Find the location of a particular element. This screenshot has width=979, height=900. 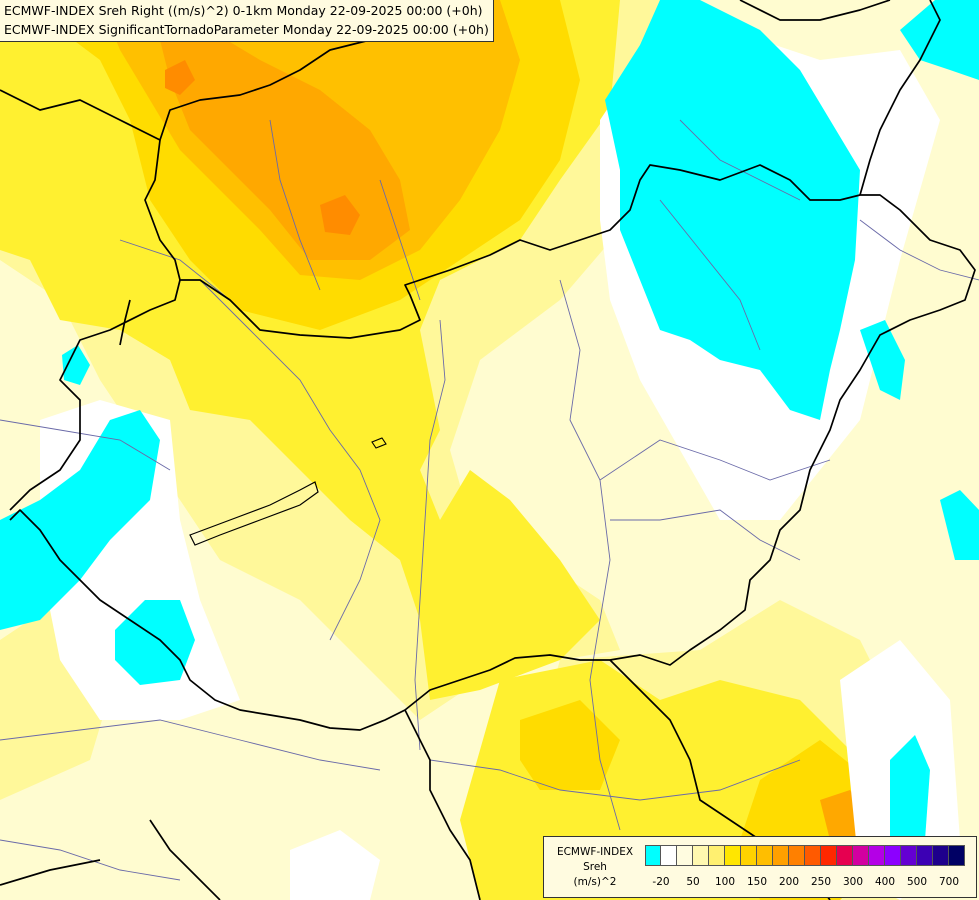

legend-text: ECMWF-INDEX Sreh (m/s)^2 is located at coordinates (595, 867).